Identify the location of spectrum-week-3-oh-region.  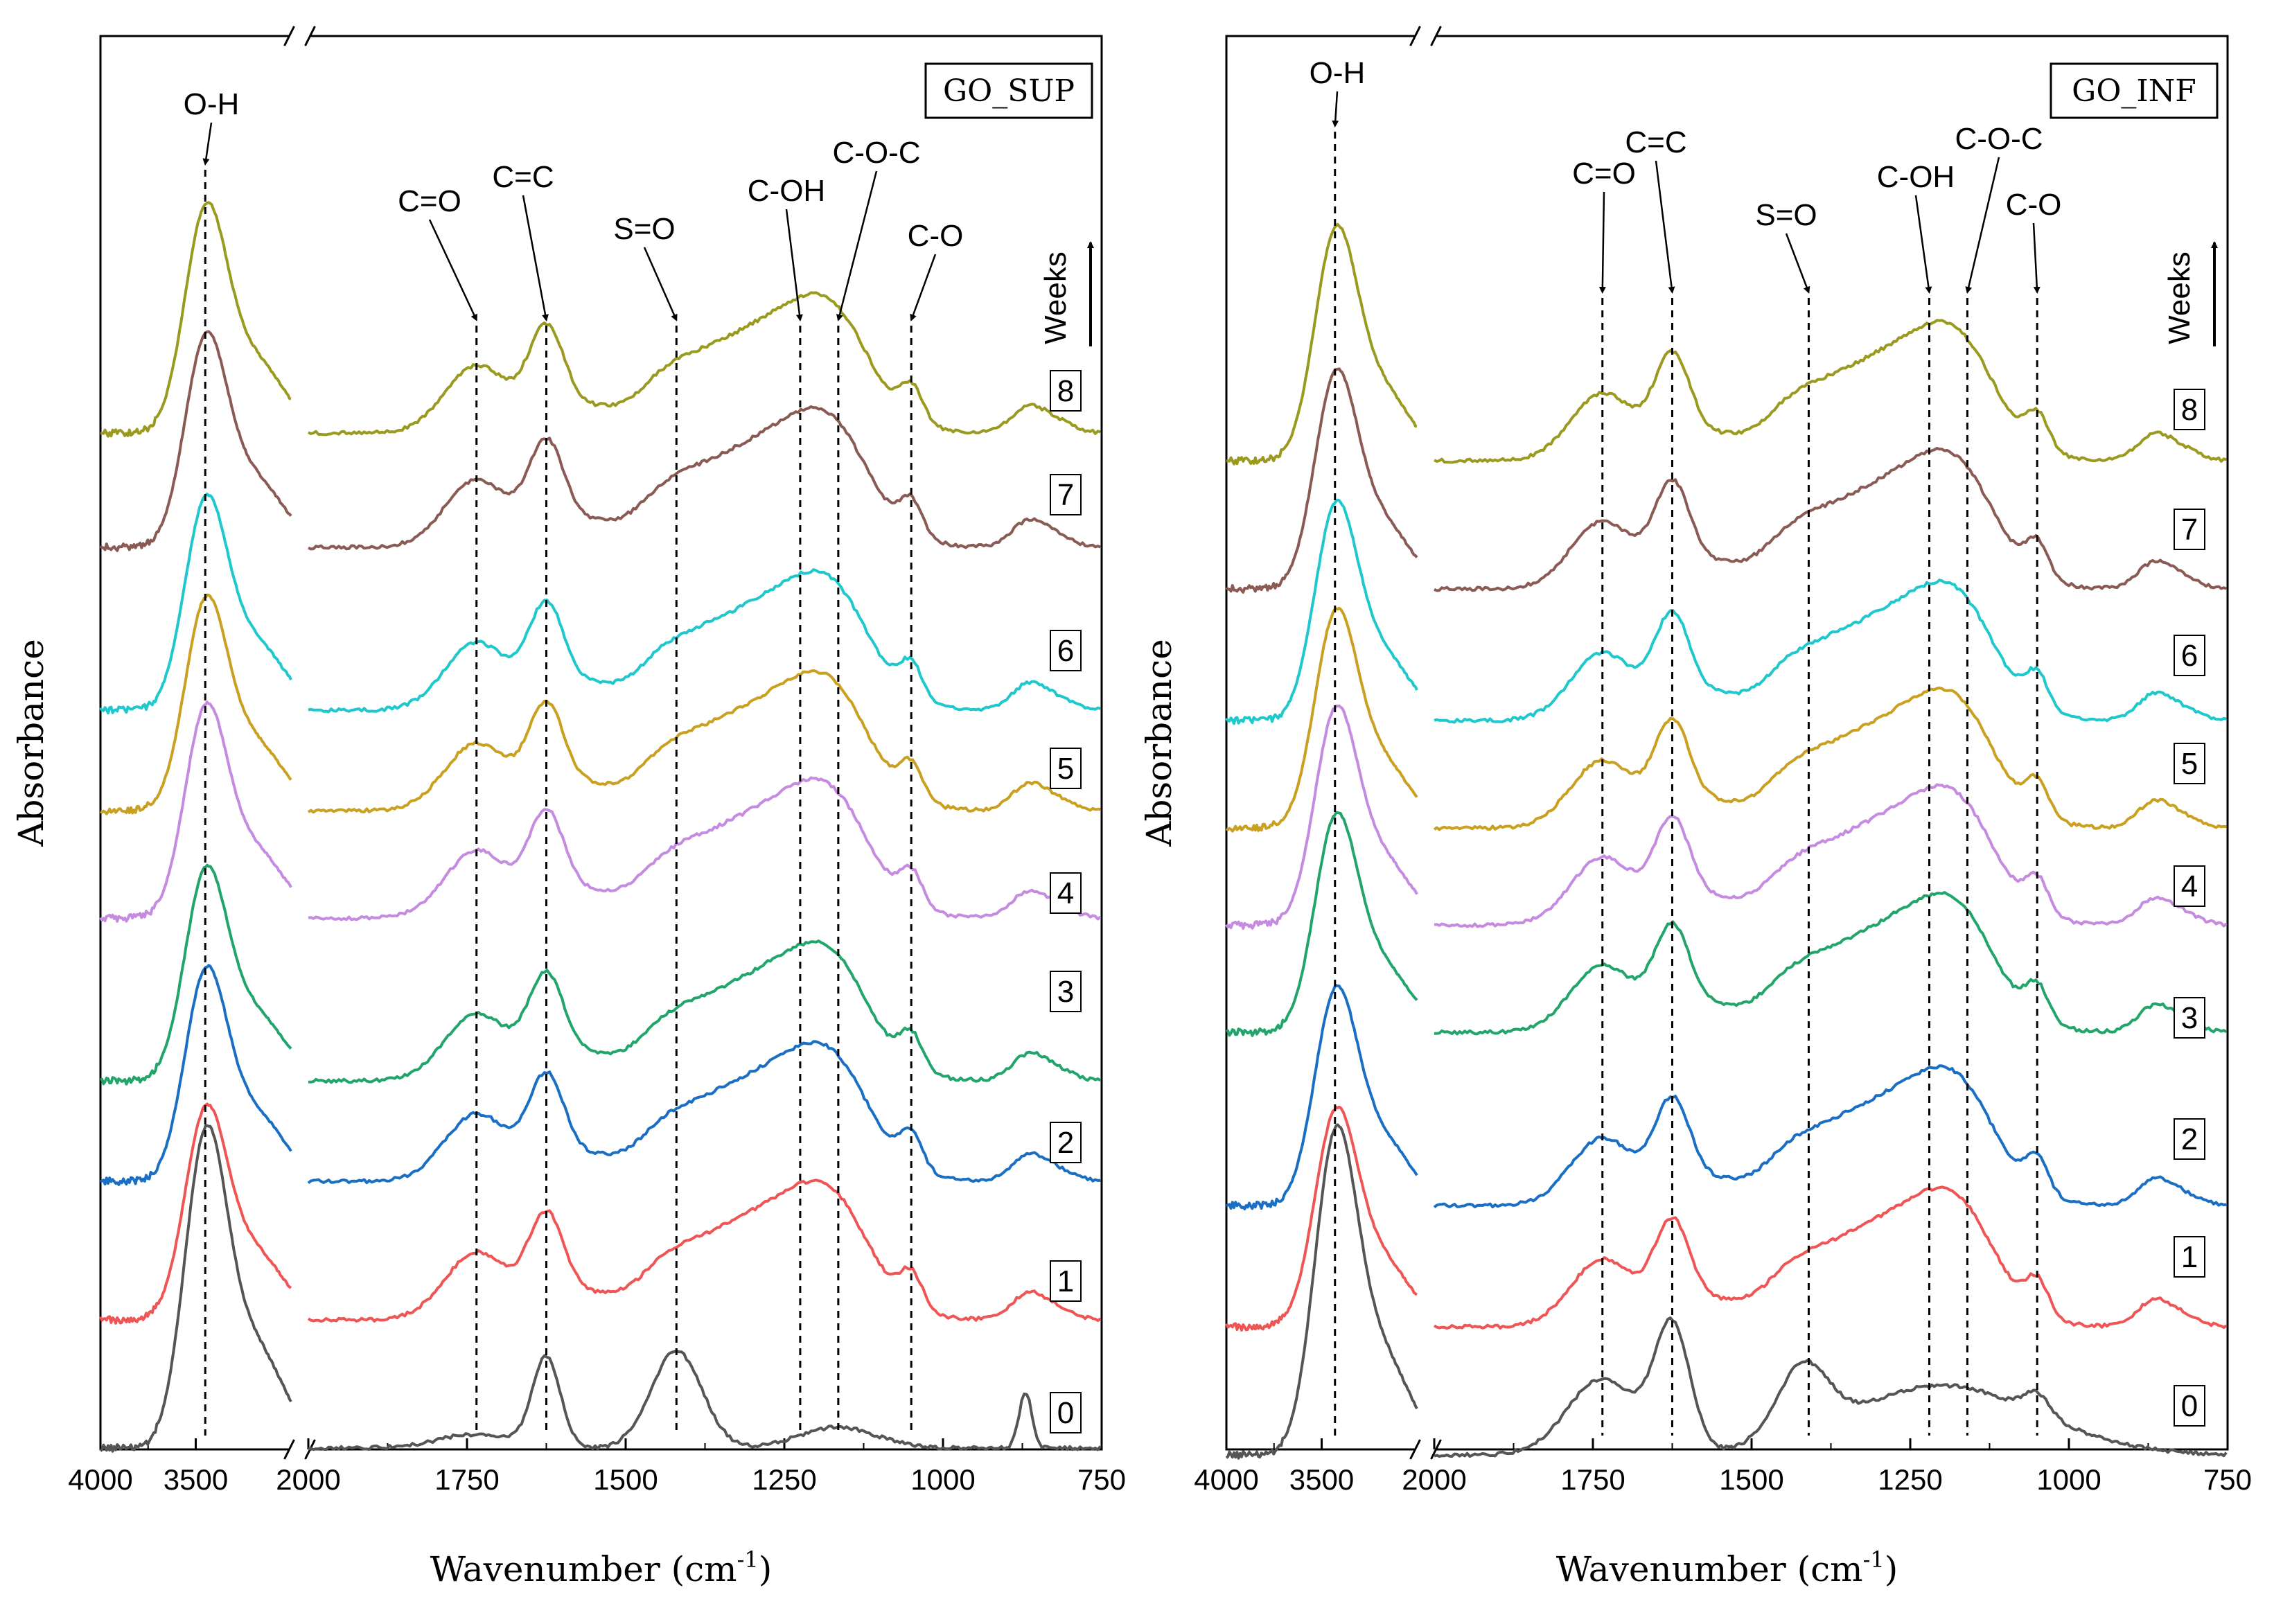
(1322, 924).